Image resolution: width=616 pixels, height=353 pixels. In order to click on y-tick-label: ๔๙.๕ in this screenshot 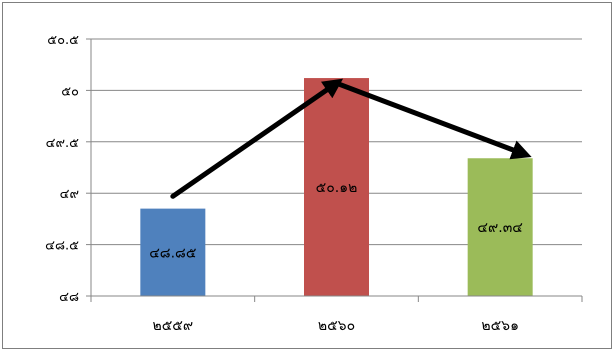, I will do `click(62, 143)`.